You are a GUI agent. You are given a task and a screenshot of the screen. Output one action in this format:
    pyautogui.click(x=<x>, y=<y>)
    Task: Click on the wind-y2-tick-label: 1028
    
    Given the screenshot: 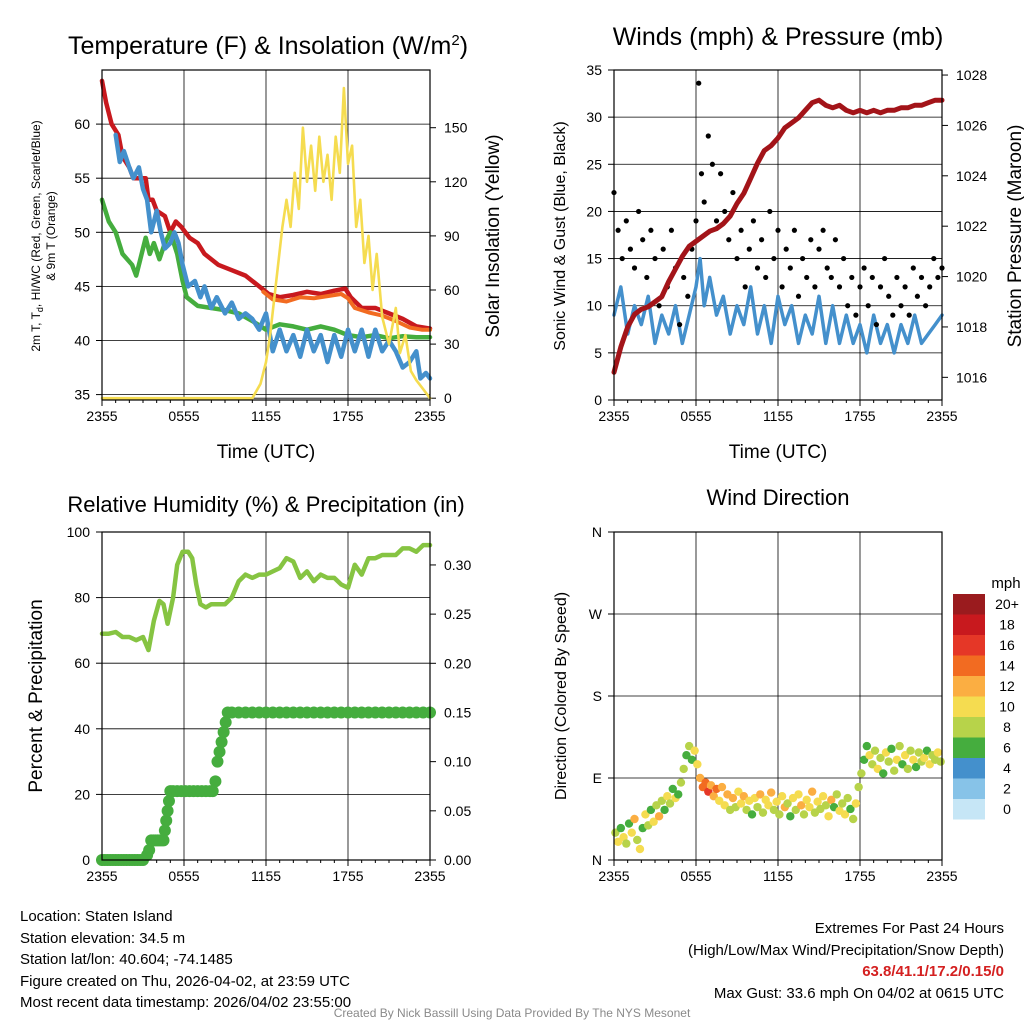 What is the action you would take?
    pyautogui.click(x=971, y=75)
    